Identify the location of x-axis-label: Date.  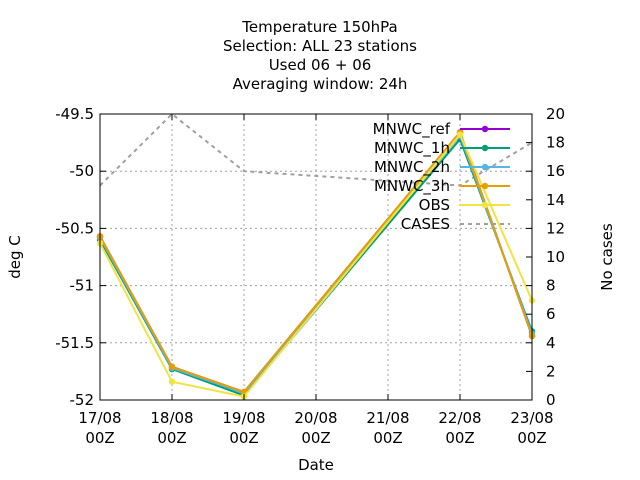
(316, 465).